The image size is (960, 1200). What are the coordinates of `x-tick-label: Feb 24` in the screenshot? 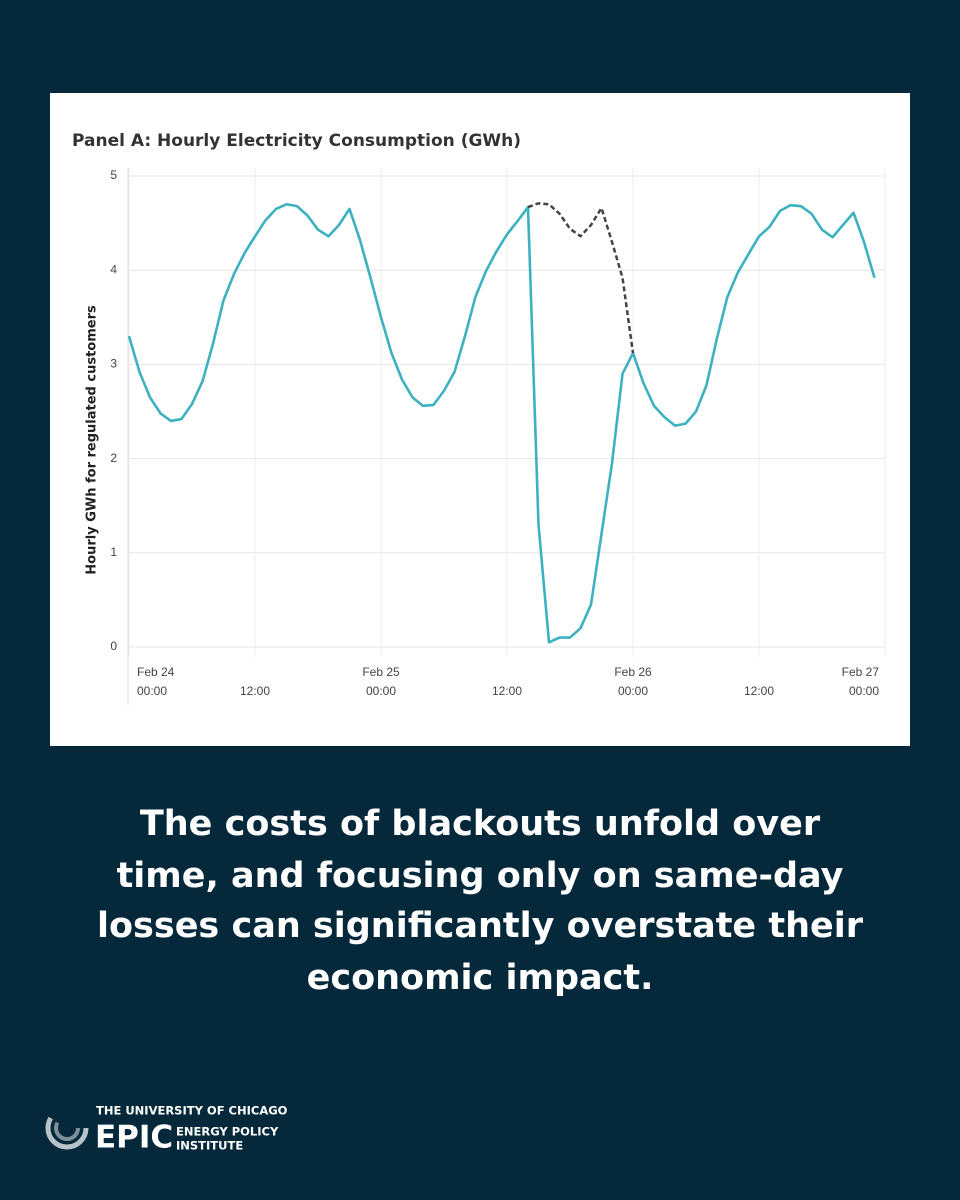 It's located at (156, 672).